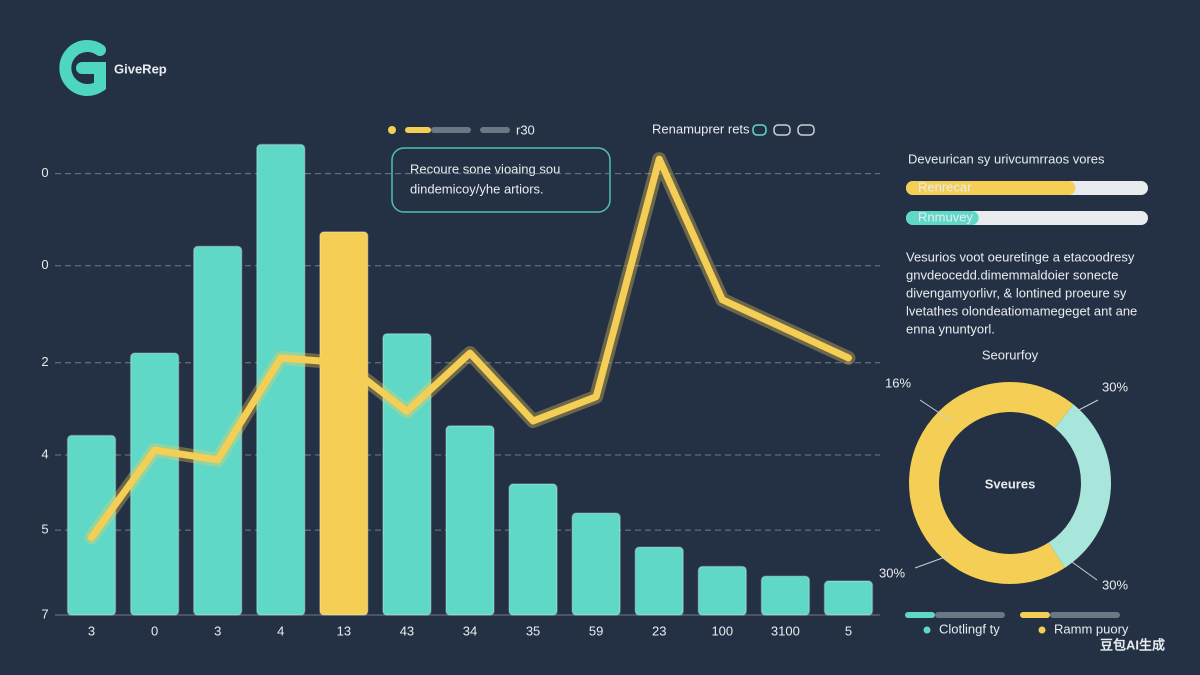 This screenshot has height=675, width=1200. I want to click on donut-chart: Seorurfoy Sveures 16% 30% 30% 30%, so click(1003, 469).